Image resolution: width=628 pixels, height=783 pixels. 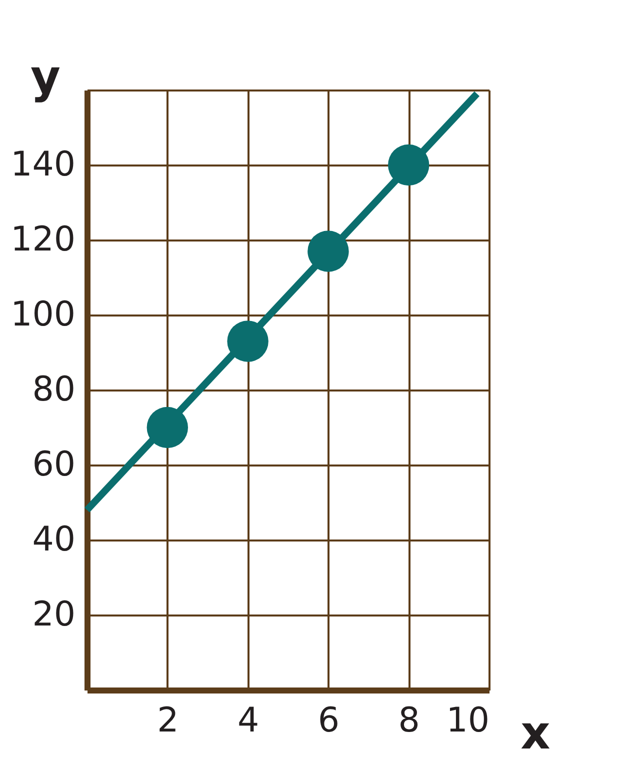 I want to click on y-axis-title: y, so click(x=45, y=77).